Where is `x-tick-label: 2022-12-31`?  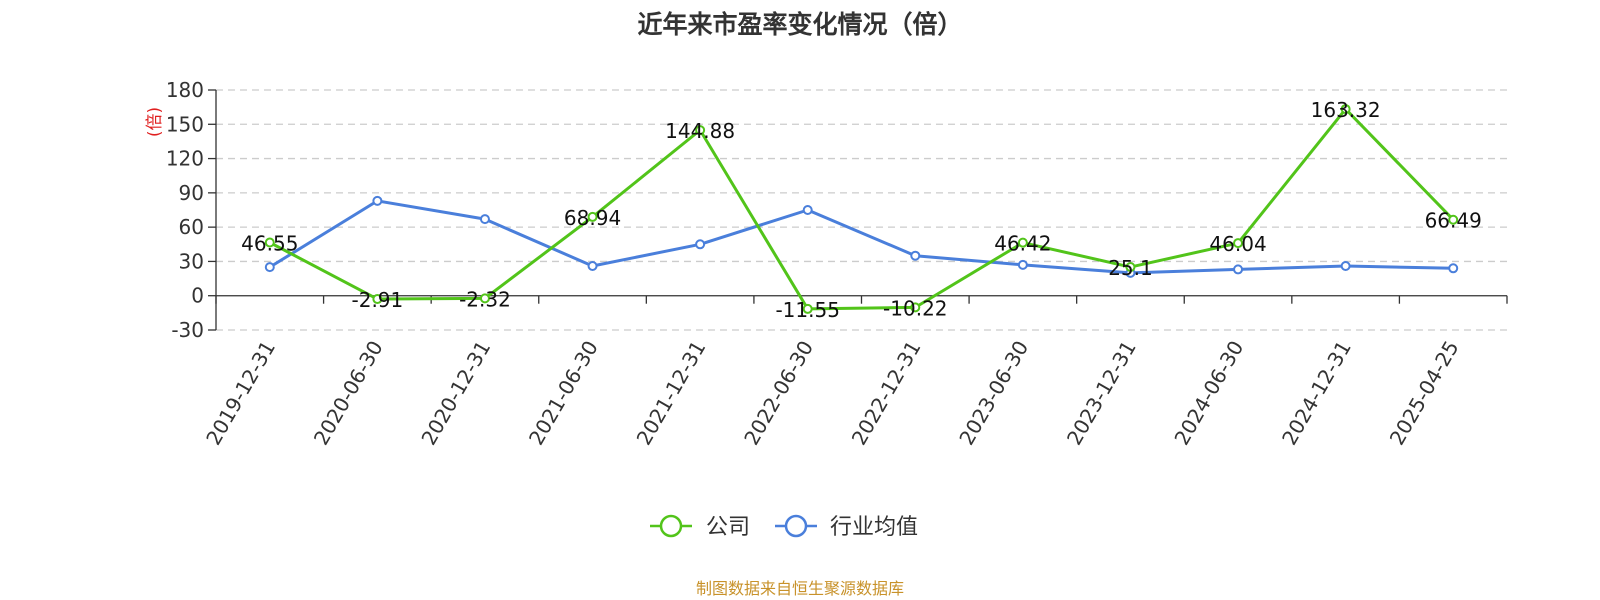 x-tick-label: 2022-12-31 is located at coordinates (886, 393).